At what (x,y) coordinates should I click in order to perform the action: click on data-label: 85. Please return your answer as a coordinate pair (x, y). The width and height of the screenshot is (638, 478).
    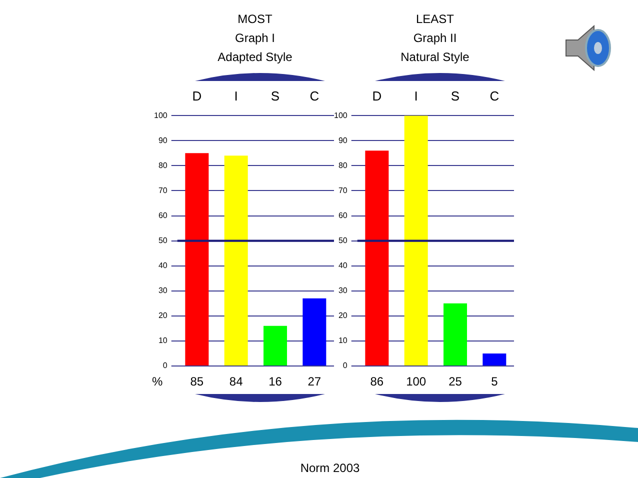
    Looking at the image, I should click on (197, 381).